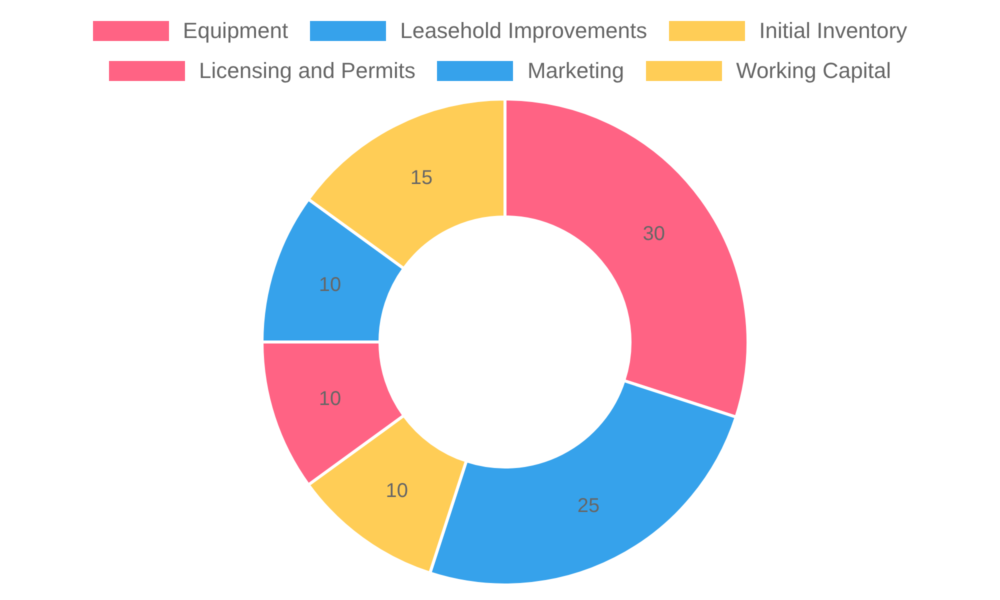 Image resolution: width=1000 pixels, height=600 pixels. I want to click on data-label: 25, so click(588, 505).